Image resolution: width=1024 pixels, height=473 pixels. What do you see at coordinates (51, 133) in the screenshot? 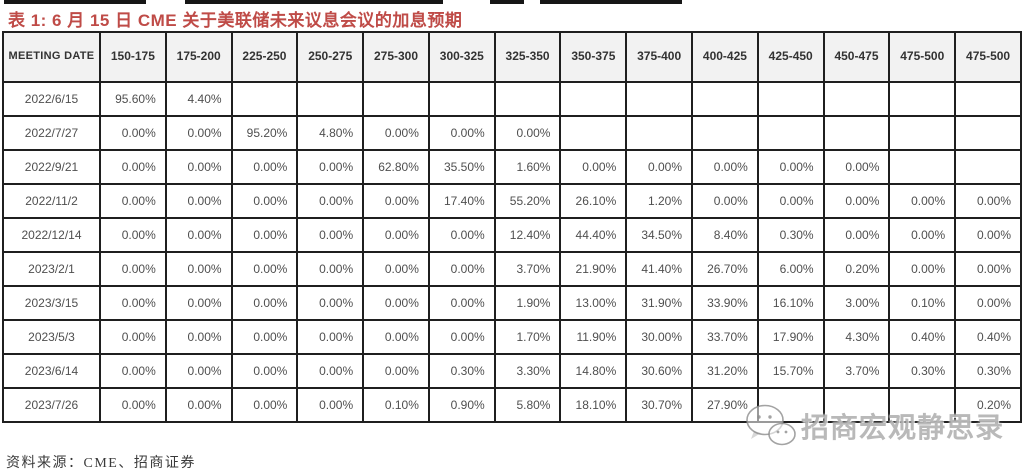
I see `meeting-date-cell: 2022/7/27` at bounding box center [51, 133].